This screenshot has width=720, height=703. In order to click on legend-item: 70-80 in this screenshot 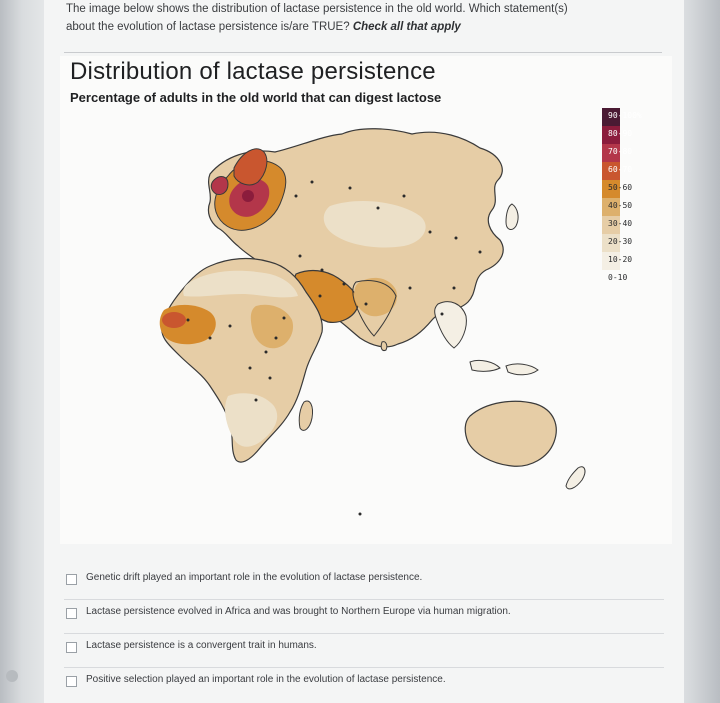, I will do `click(632, 153)`.